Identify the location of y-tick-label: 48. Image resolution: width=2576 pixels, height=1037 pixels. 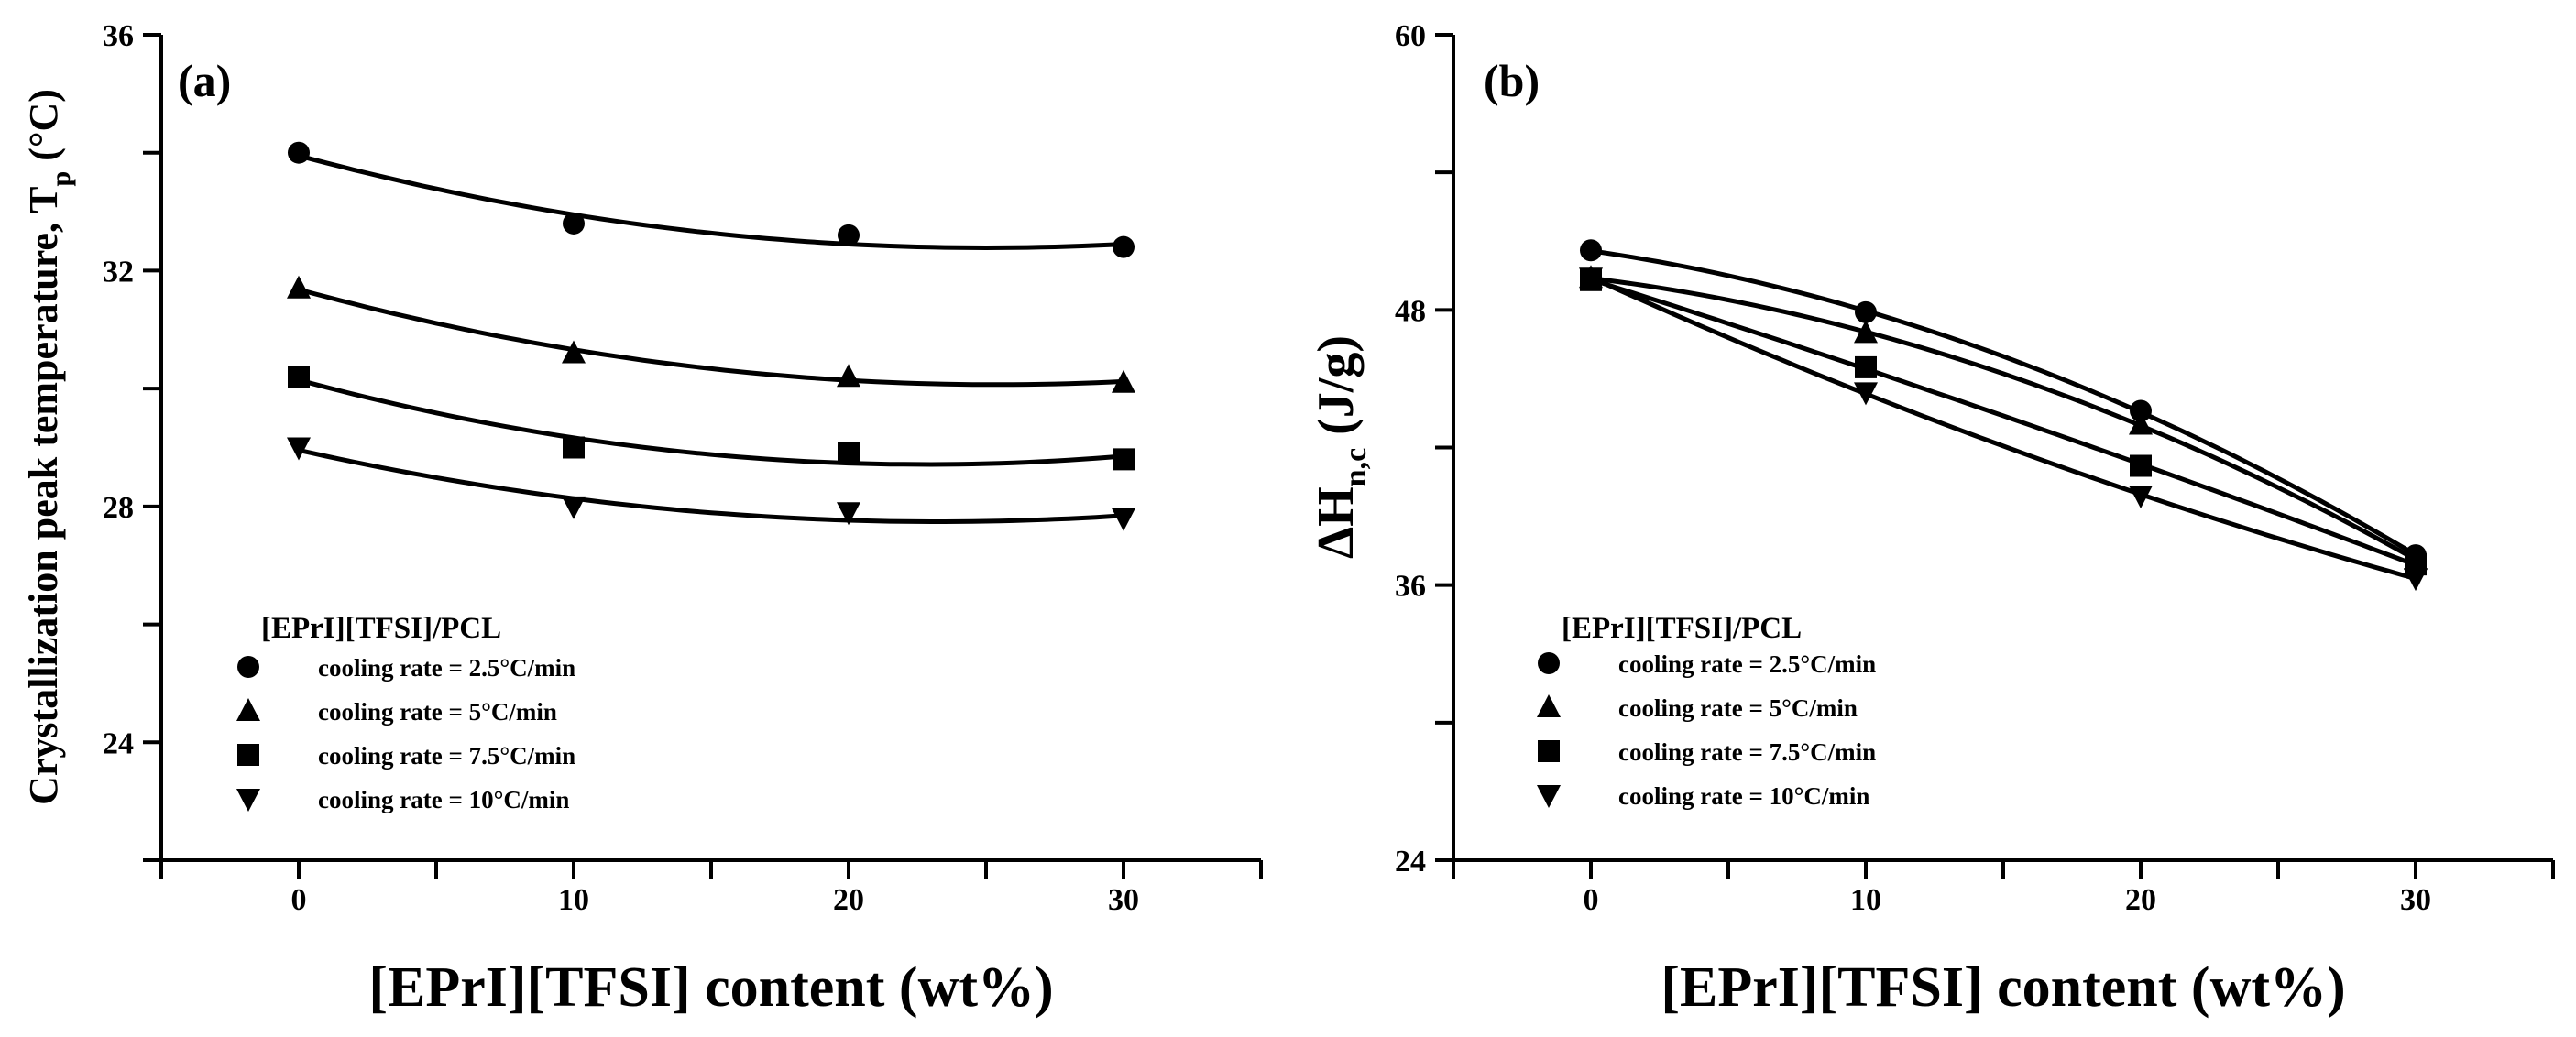
(1410, 311).